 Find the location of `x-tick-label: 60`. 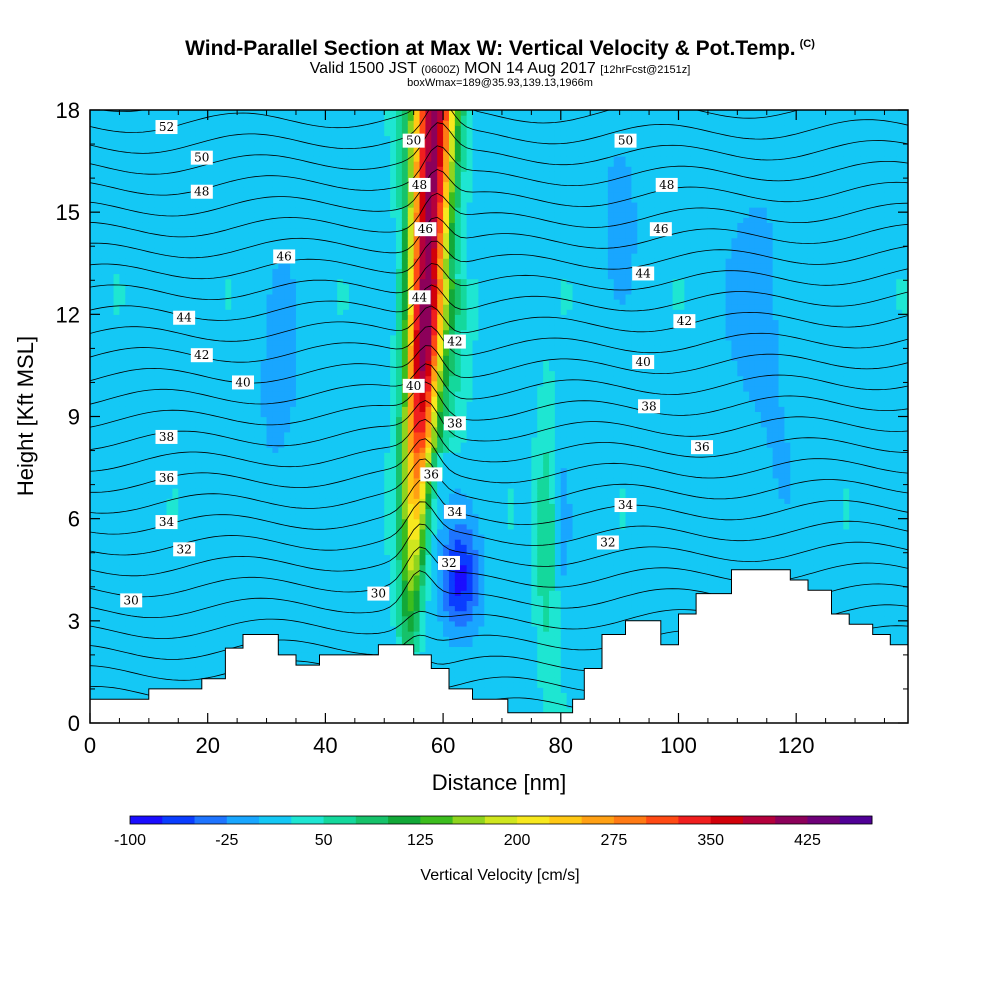

x-tick-label: 60 is located at coordinates (443, 745).